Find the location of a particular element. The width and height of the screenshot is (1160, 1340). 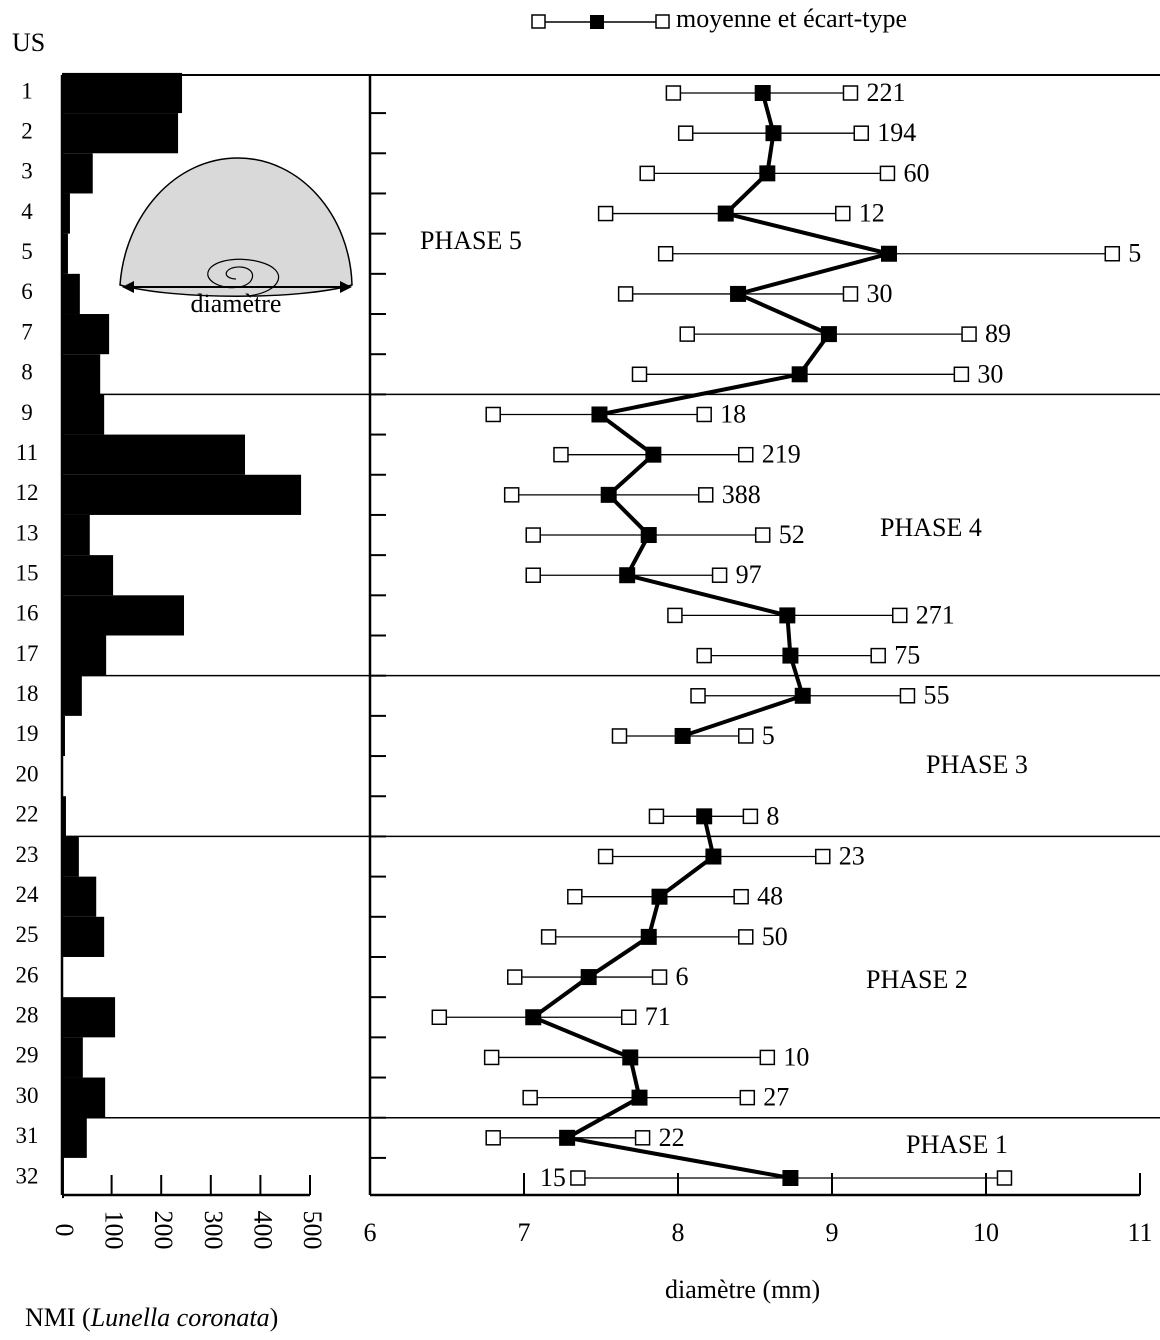

x-tick-label: 8 is located at coordinates (678, 1232).